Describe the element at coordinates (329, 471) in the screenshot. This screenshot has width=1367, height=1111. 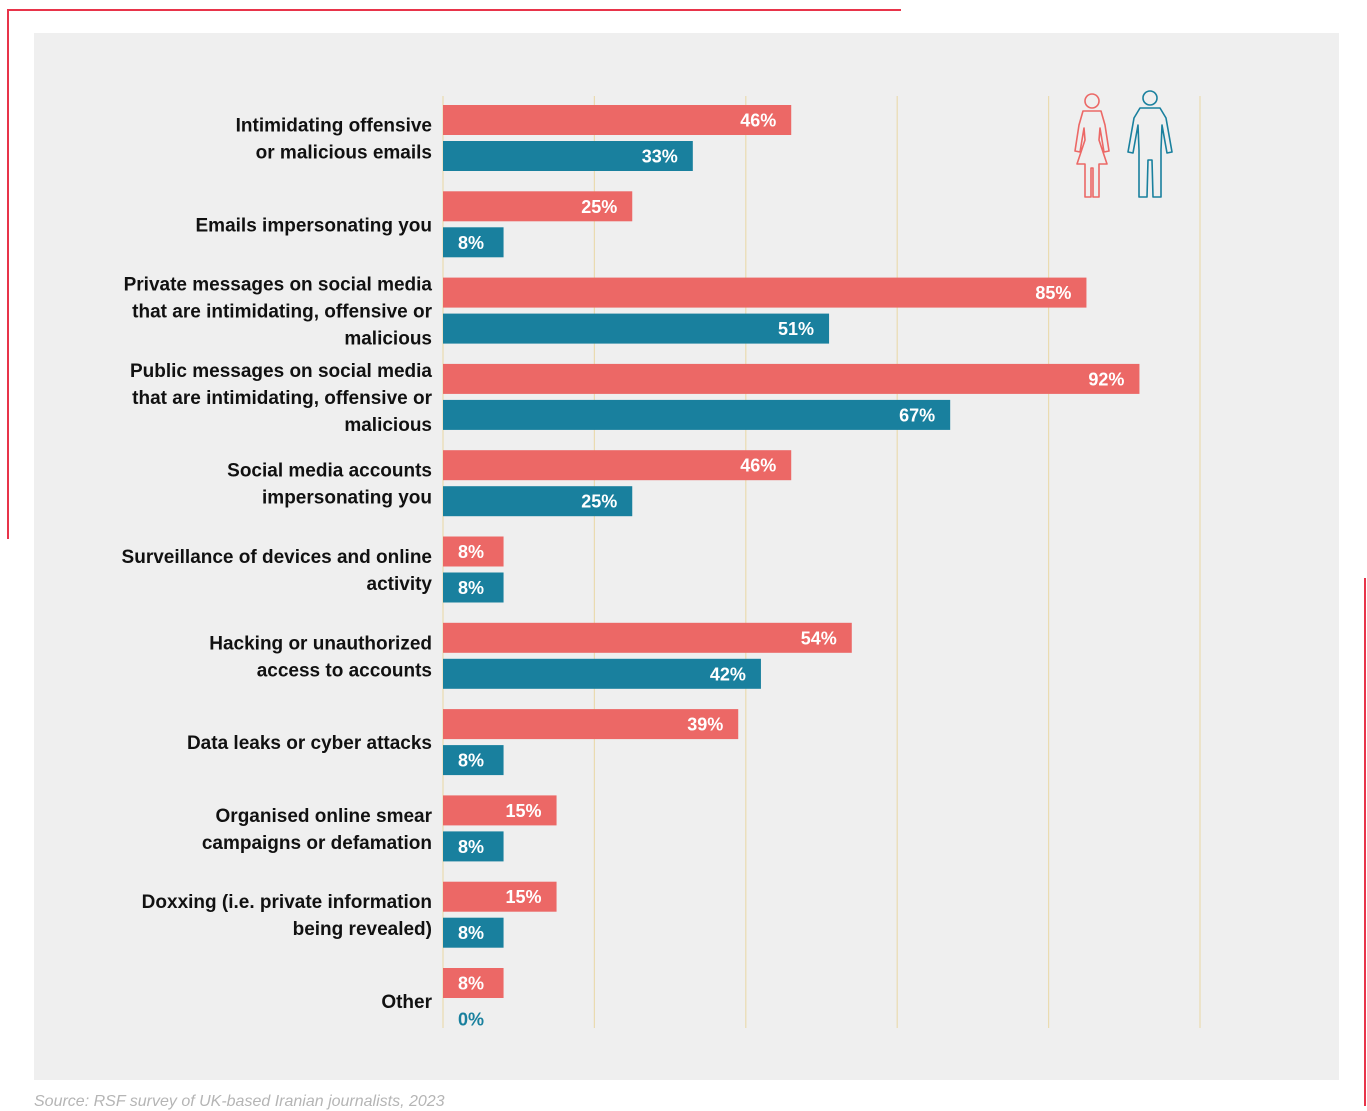
I see `category-label: Social media accounts` at that location.